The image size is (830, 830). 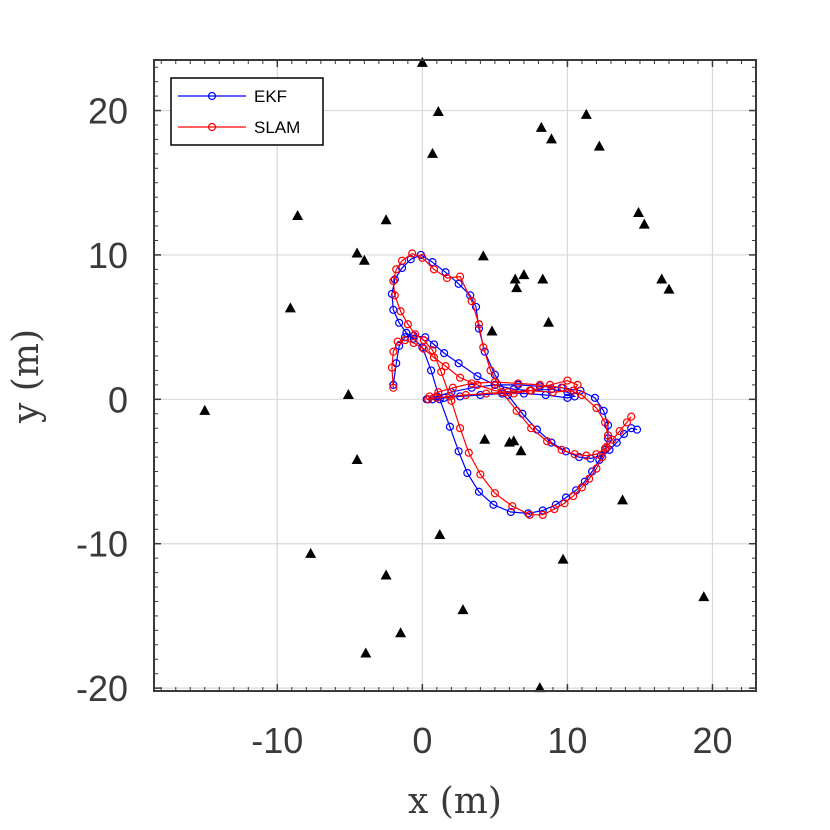 I want to click on y-tick-label: 0, so click(x=118, y=399).